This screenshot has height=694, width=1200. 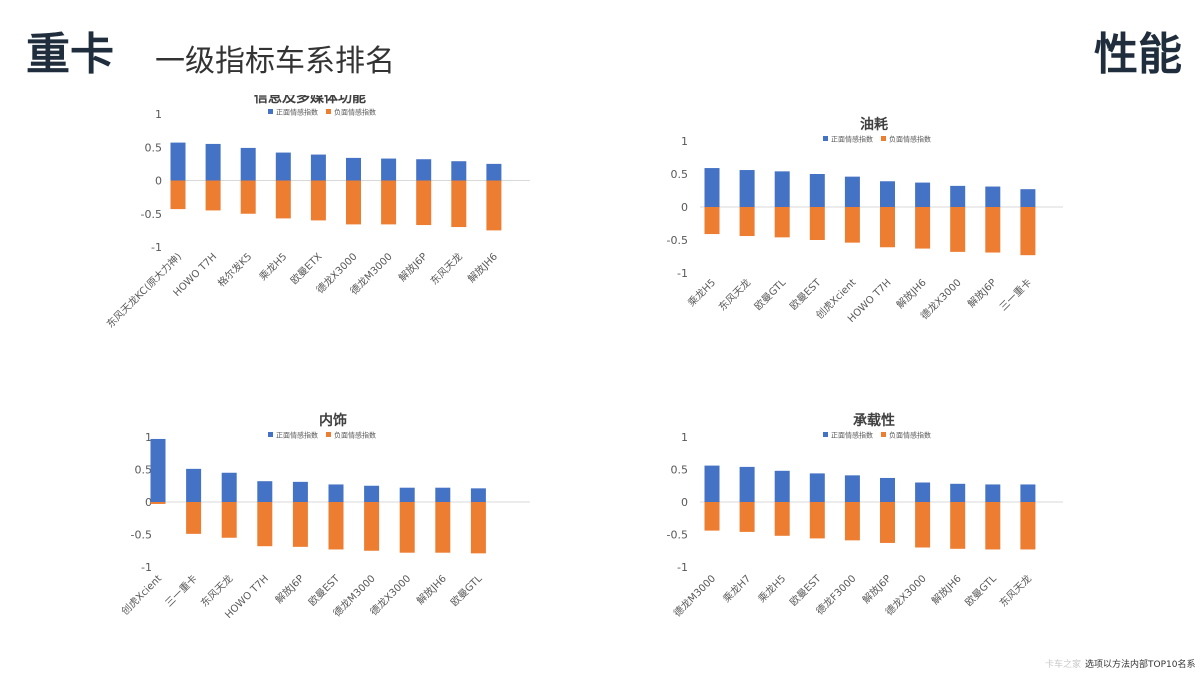 I want to click on x-category-label: 三一重卡, so click(x=1015, y=294).